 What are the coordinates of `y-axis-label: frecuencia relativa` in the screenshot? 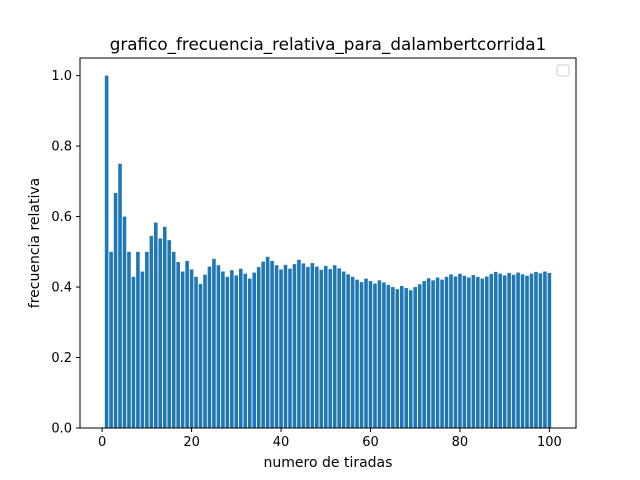 It's located at (35, 243).